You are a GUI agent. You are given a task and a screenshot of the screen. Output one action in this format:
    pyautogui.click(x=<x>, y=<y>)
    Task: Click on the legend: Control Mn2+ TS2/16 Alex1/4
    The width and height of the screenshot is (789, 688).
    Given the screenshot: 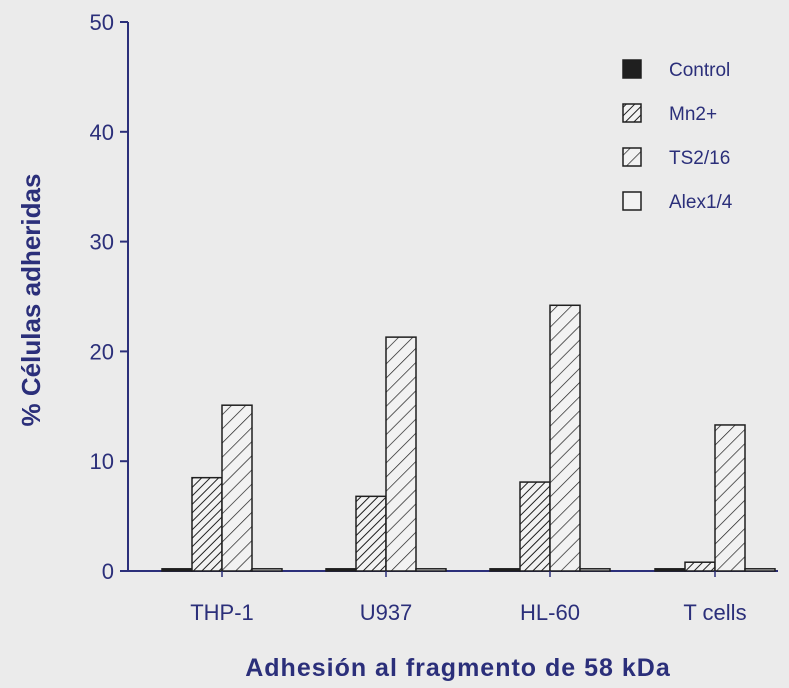 What is the action you would take?
    pyautogui.click(x=677, y=136)
    